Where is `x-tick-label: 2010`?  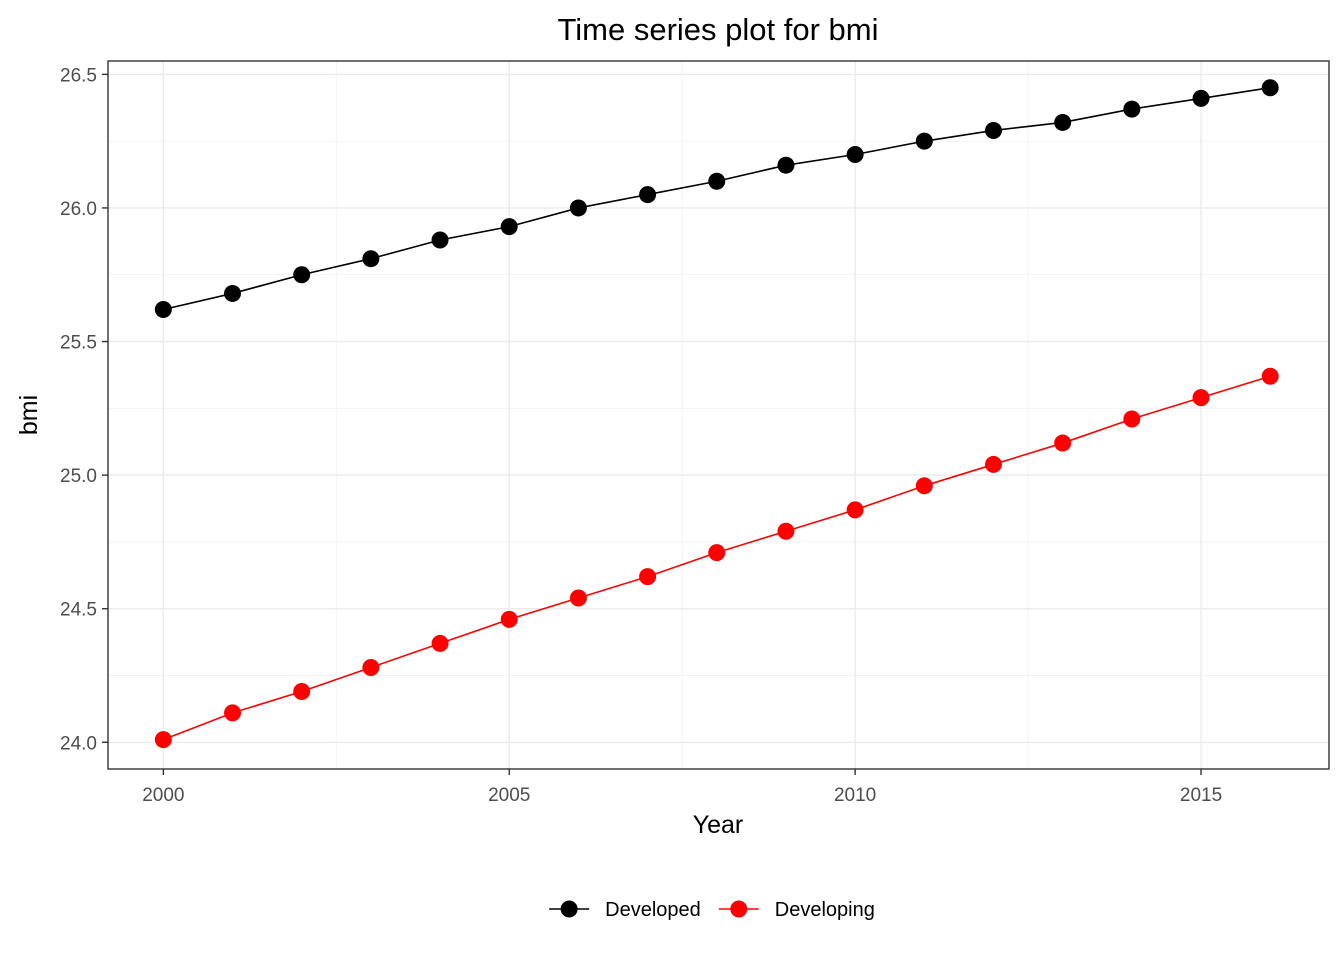 x-tick-label: 2010 is located at coordinates (855, 795).